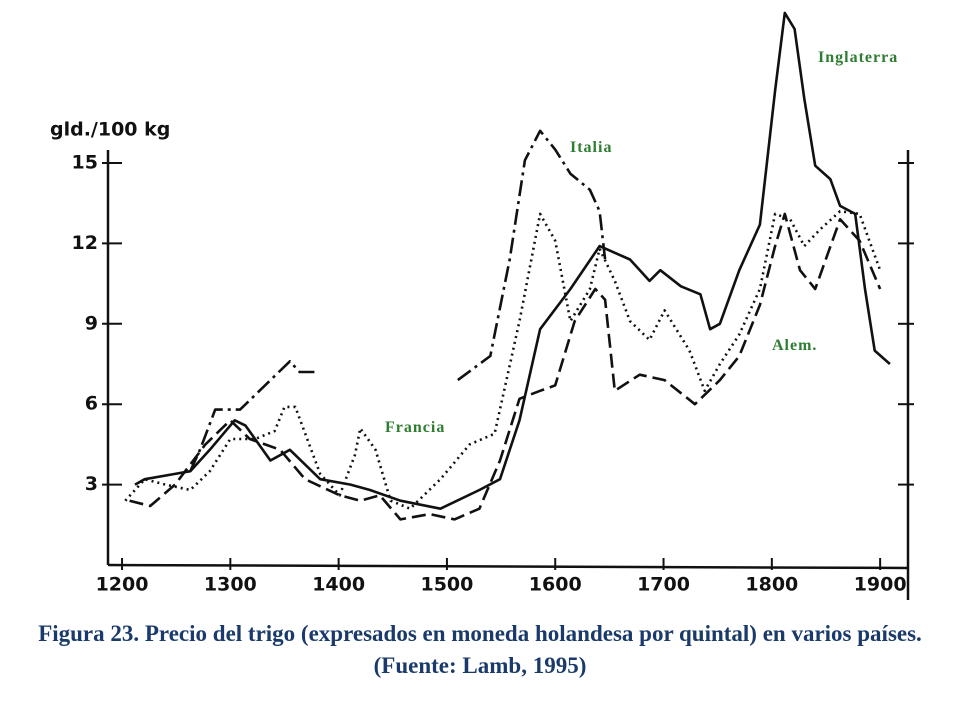 Image resolution: width=960 pixels, height=720 pixels. Describe the element at coordinates (338, 585) in the screenshot. I see `x-tick-label: 1400` at that location.